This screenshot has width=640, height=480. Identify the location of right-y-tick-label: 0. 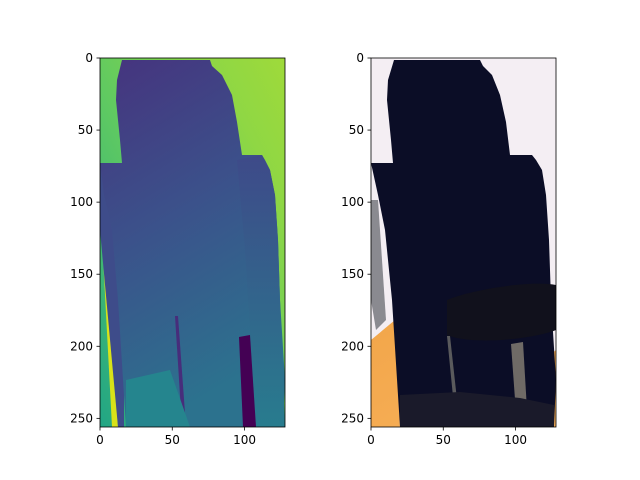
(360, 58).